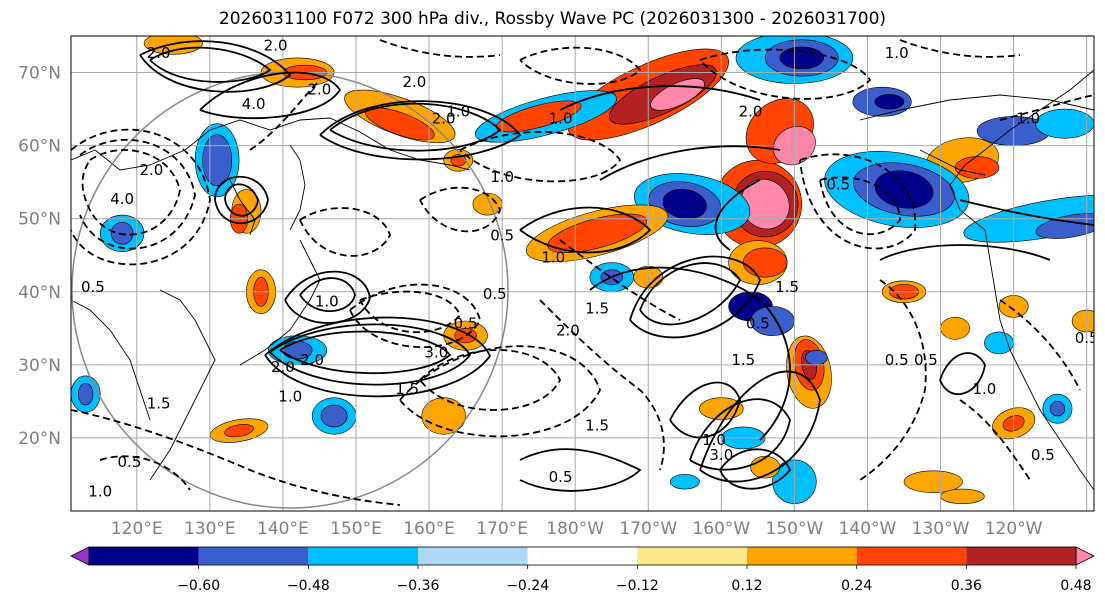  Describe the element at coordinates (137, 529) in the screenshot. I see `x-tick-label: 120°E` at that location.